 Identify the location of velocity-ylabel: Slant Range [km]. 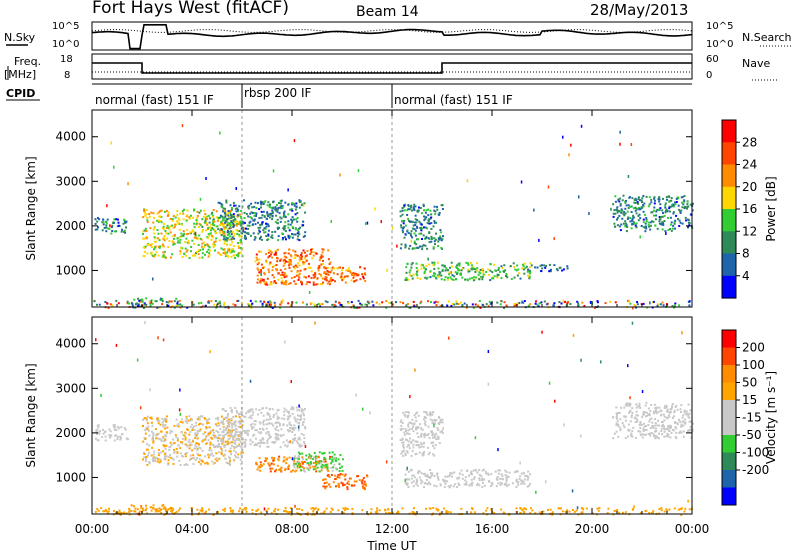
(31, 415).